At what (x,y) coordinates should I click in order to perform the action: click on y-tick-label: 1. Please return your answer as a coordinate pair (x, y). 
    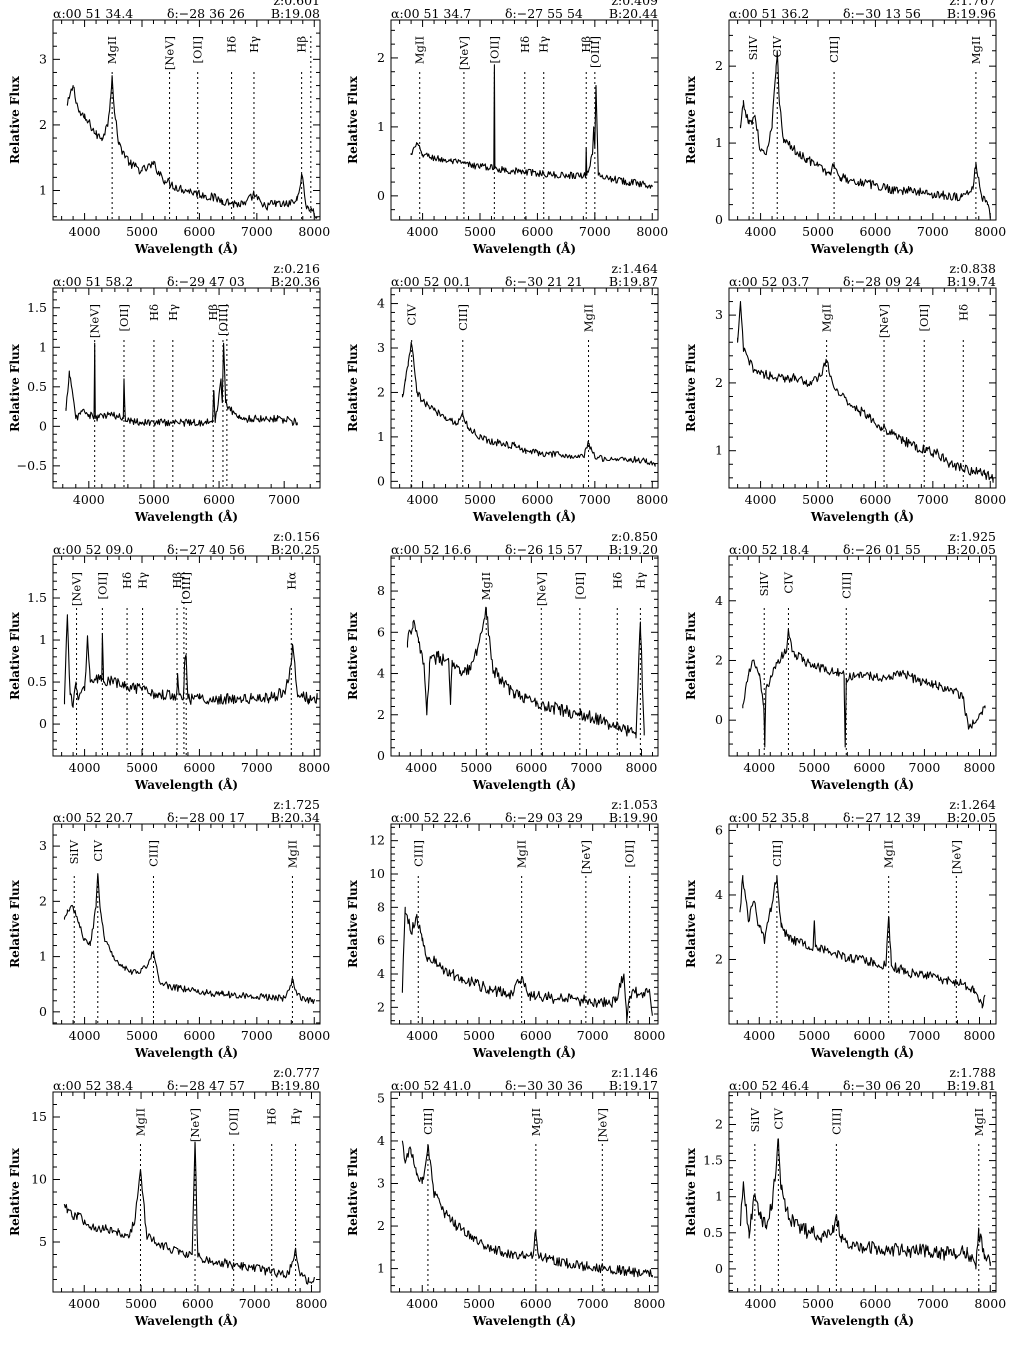
    Looking at the image, I should click on (381, 436).